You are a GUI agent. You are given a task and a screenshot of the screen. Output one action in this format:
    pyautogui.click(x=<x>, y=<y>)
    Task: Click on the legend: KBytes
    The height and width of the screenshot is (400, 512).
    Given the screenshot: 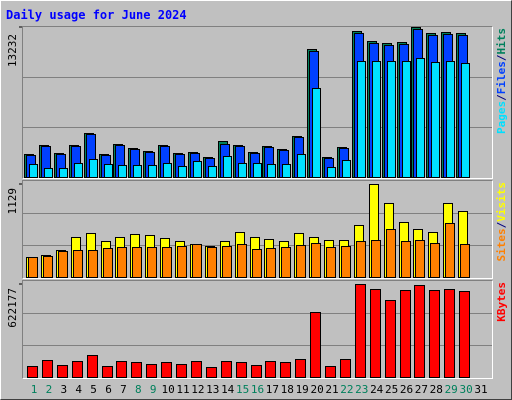 What is the action you would take?
    pyautogui.click(x=501, y=302)
    